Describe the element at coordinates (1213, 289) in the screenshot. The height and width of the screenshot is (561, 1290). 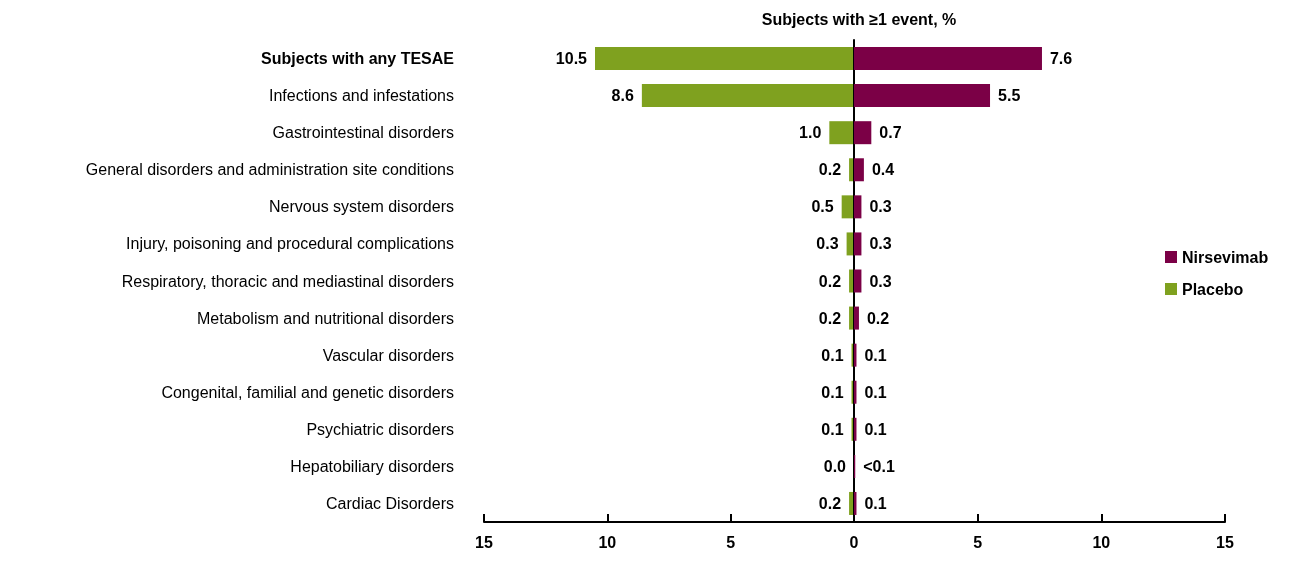
I see `legend-label: Placebo` at that location.